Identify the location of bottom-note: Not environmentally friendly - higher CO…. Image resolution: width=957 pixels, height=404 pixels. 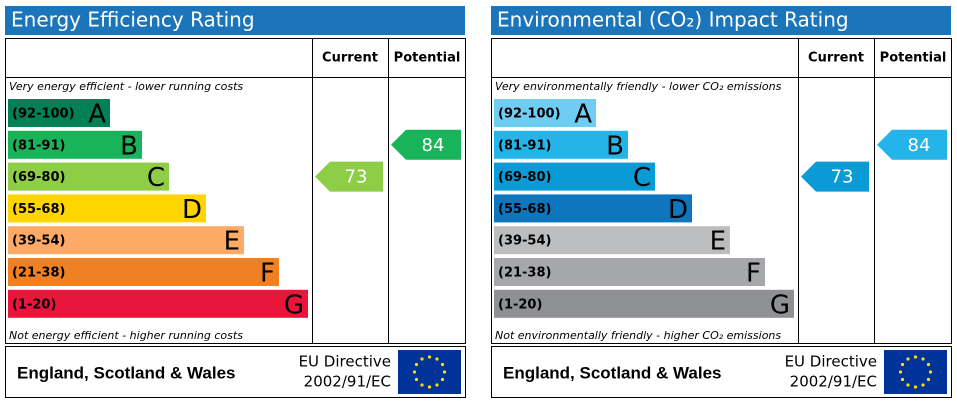
(638, 335).